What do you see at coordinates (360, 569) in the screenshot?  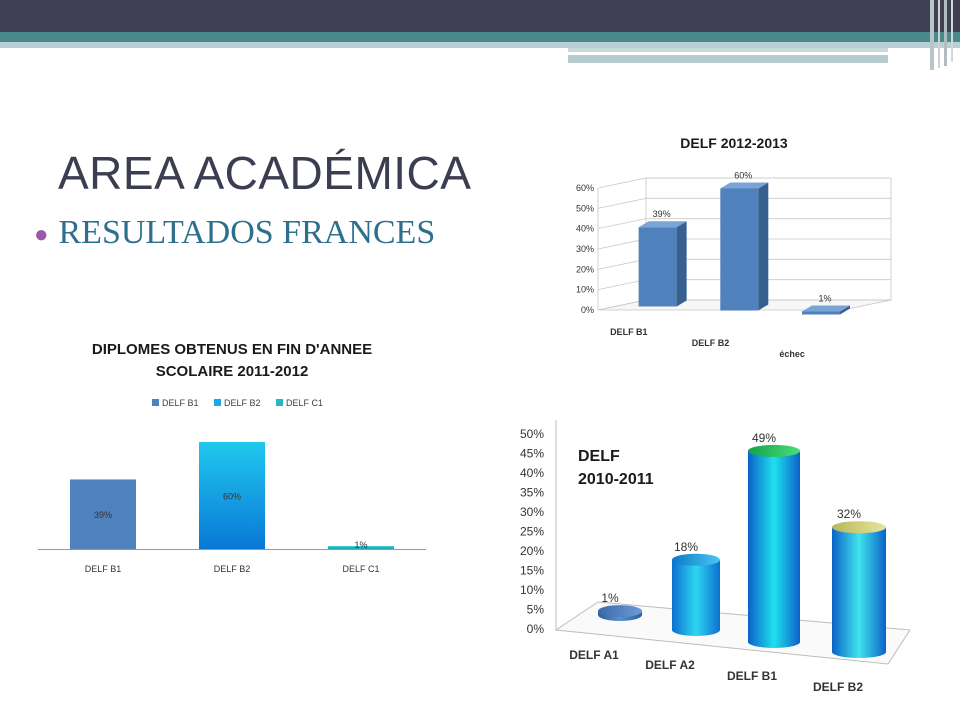 I see `category-label: DELF C1` at bounding box center [360, 569].